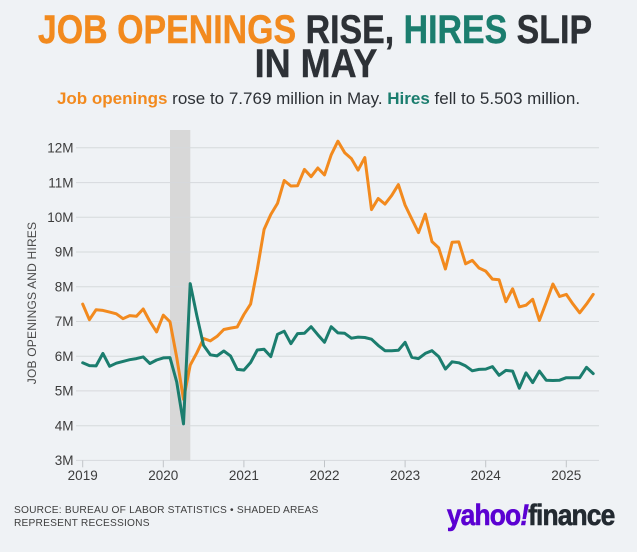 The height and width of the screenshot is (552, 637). Describe the element at coordinates (64, 391) in the screenshot. I see `svg-text: 5M` at that location.